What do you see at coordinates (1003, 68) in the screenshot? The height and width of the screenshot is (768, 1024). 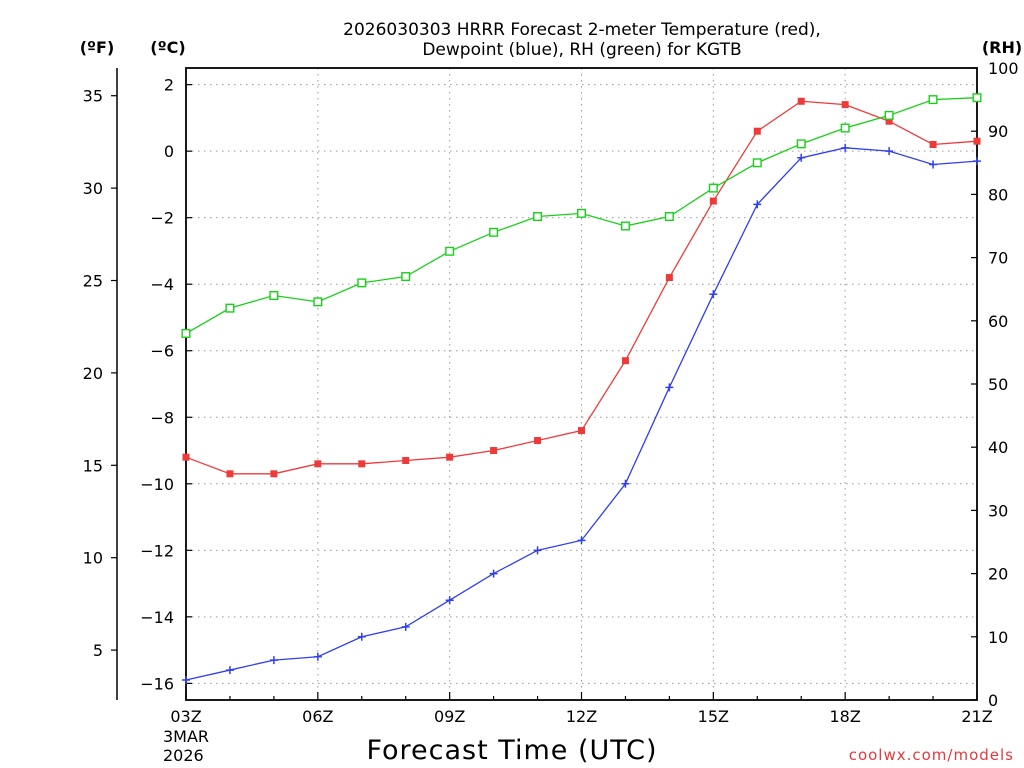 I see `rh-tick-label: 100` at bounding box center [1003, 68].